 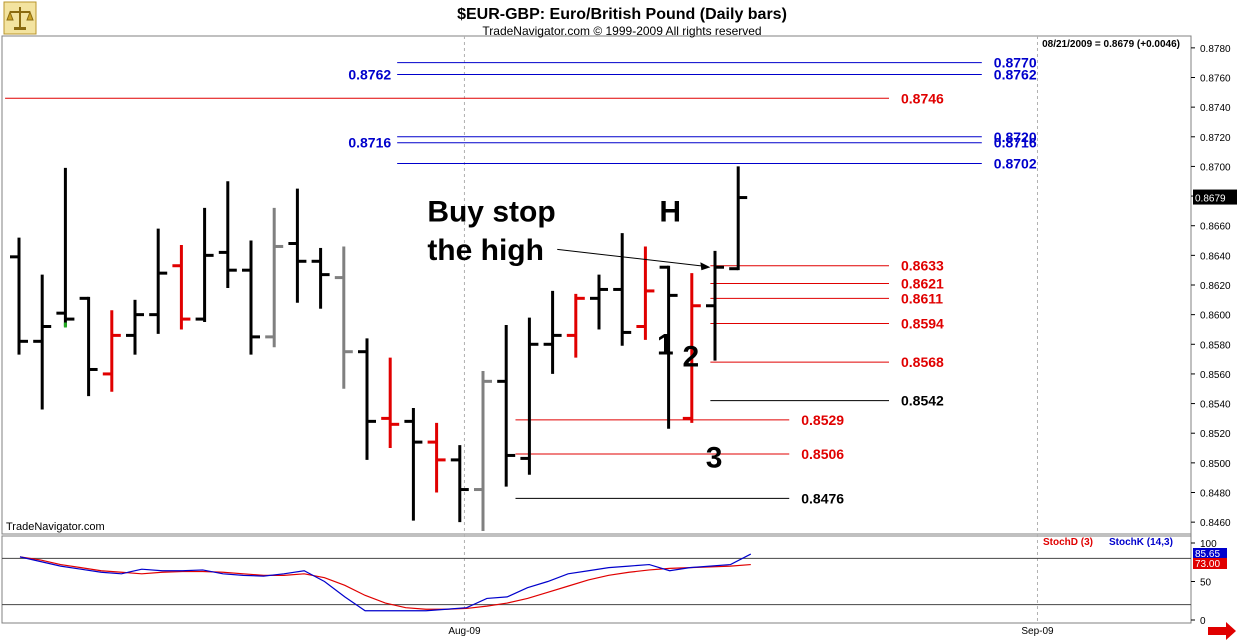 I want to click on last-price-box, so click(x=1215, y=197).